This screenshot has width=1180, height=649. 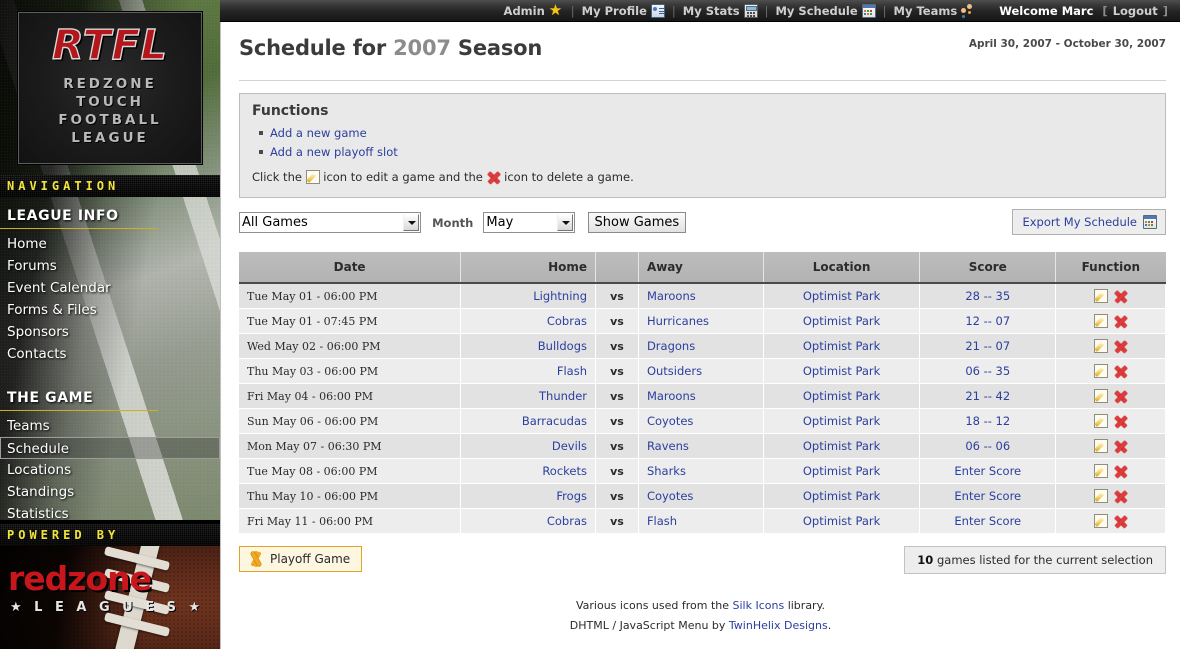 I want to click on add-new-game-link: Add a new game, so click(x=318, y=133).